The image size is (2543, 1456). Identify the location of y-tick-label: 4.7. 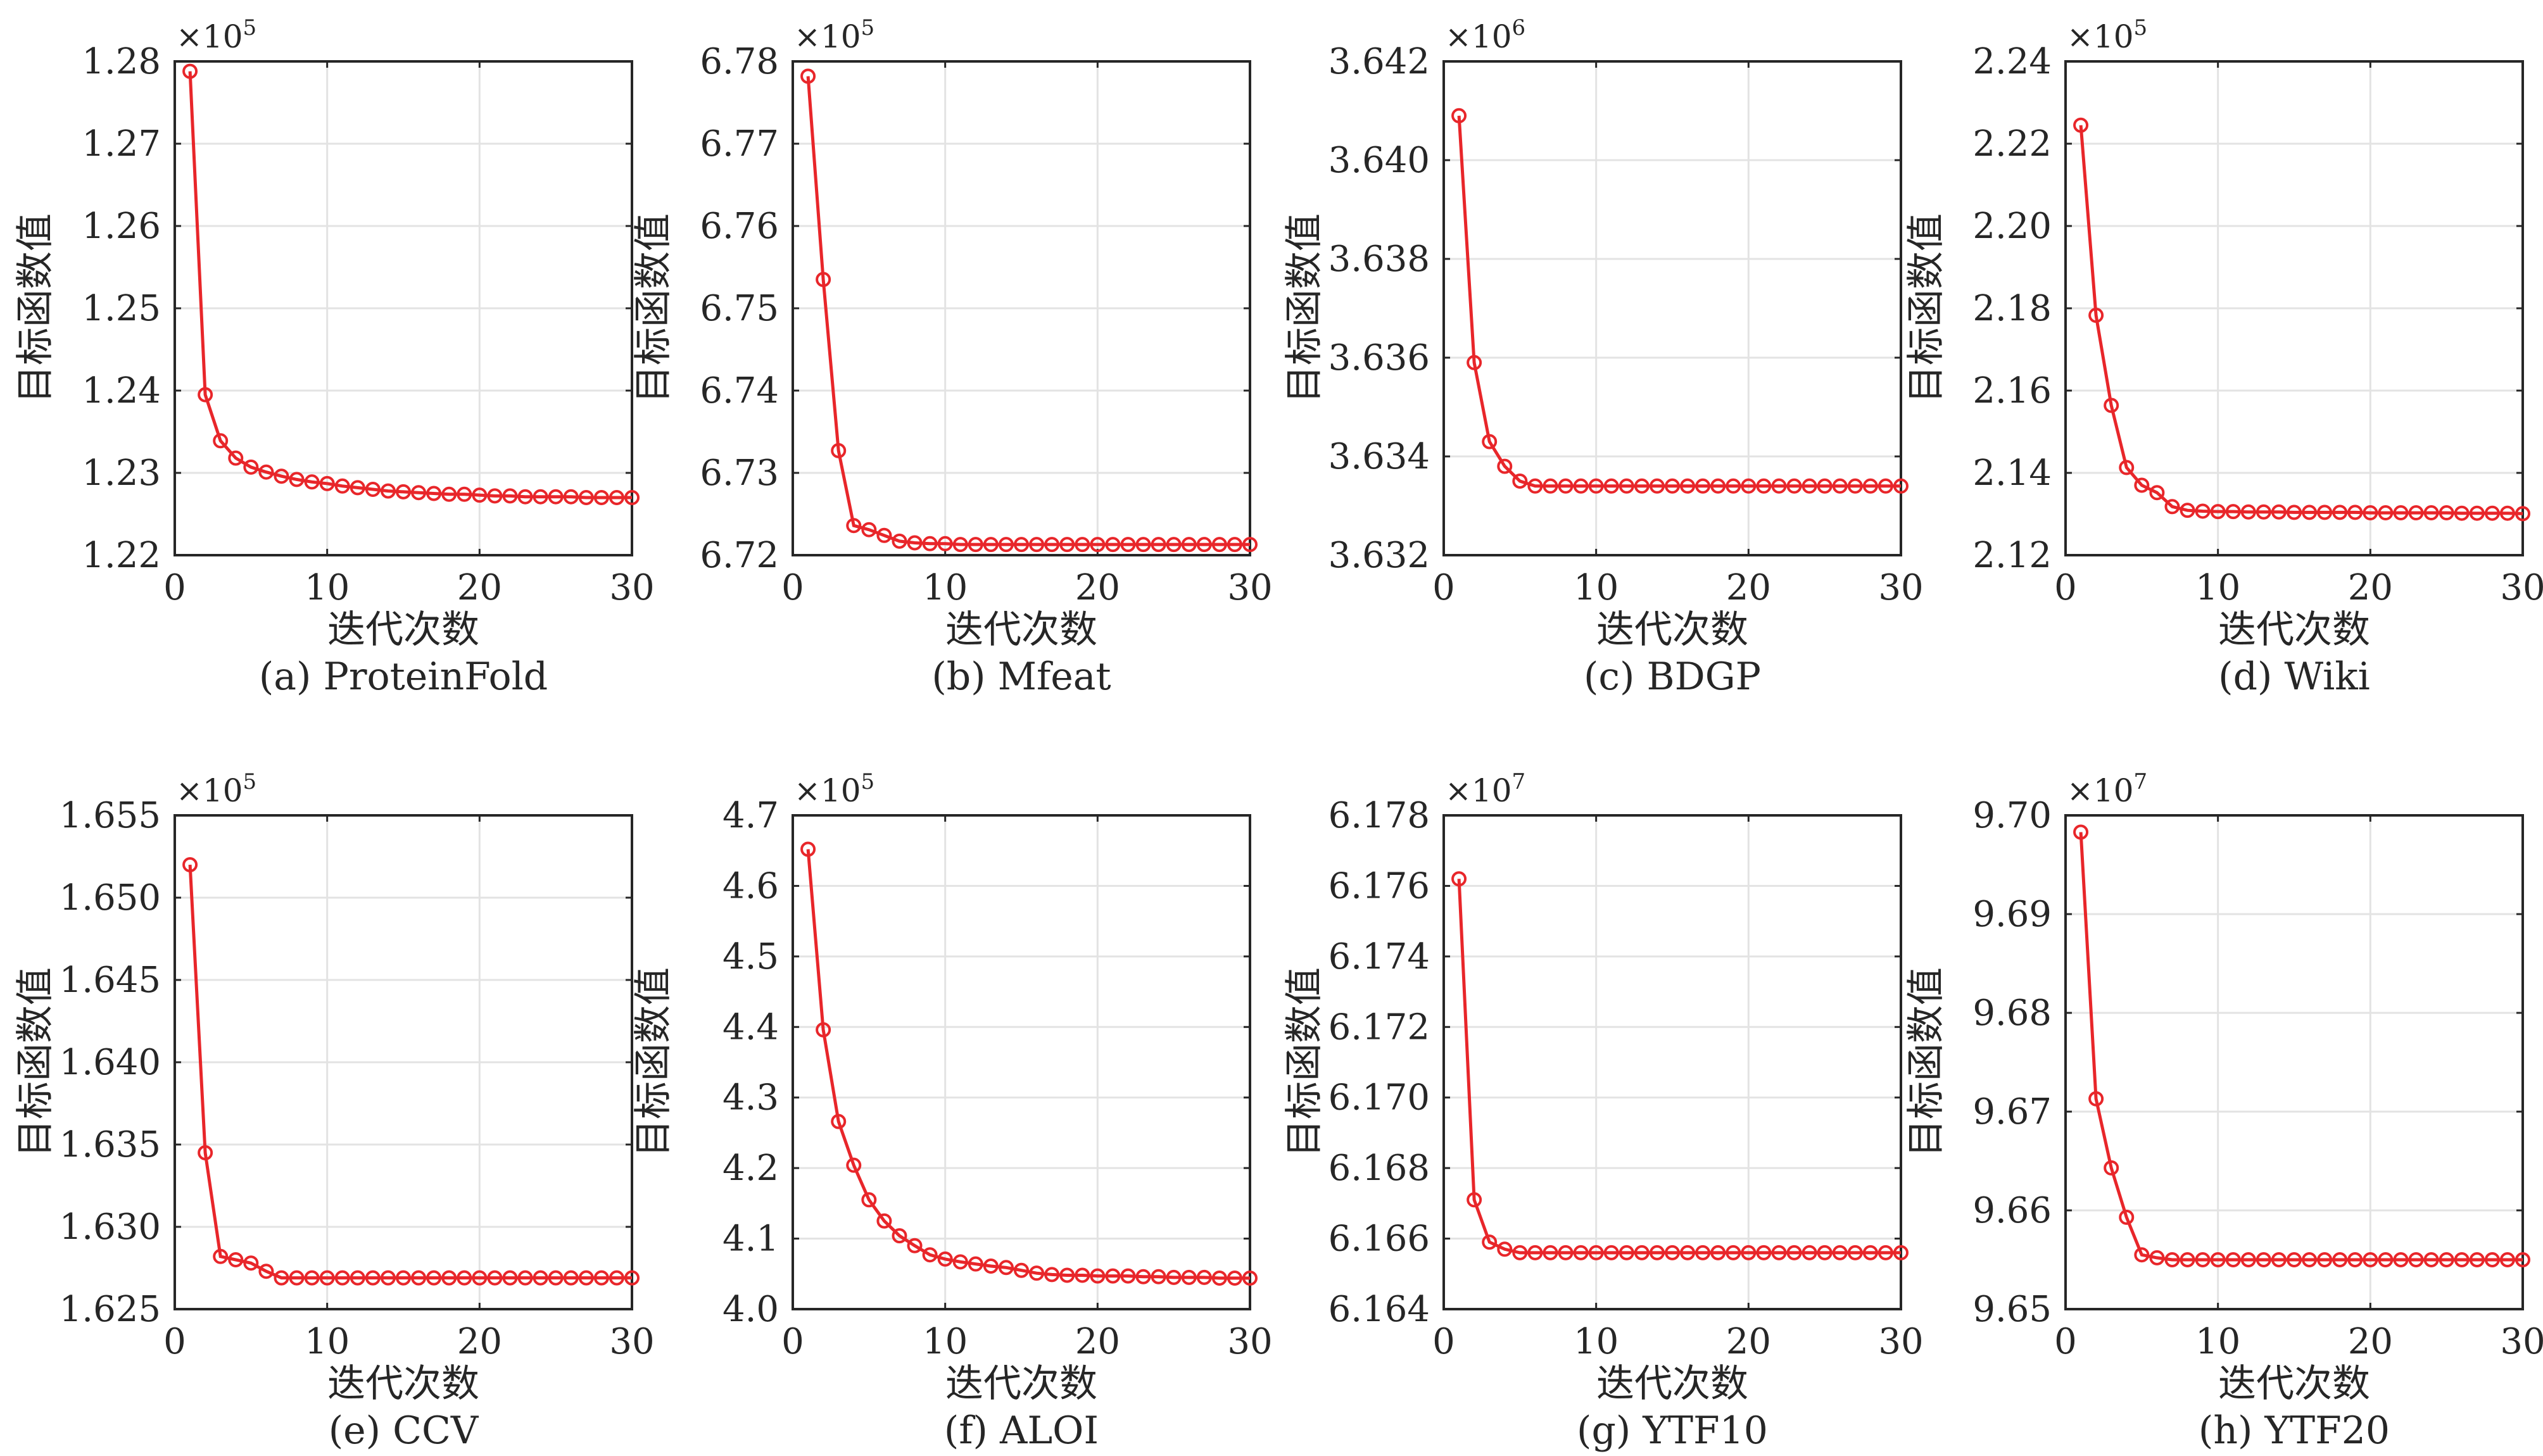
(751, 815).